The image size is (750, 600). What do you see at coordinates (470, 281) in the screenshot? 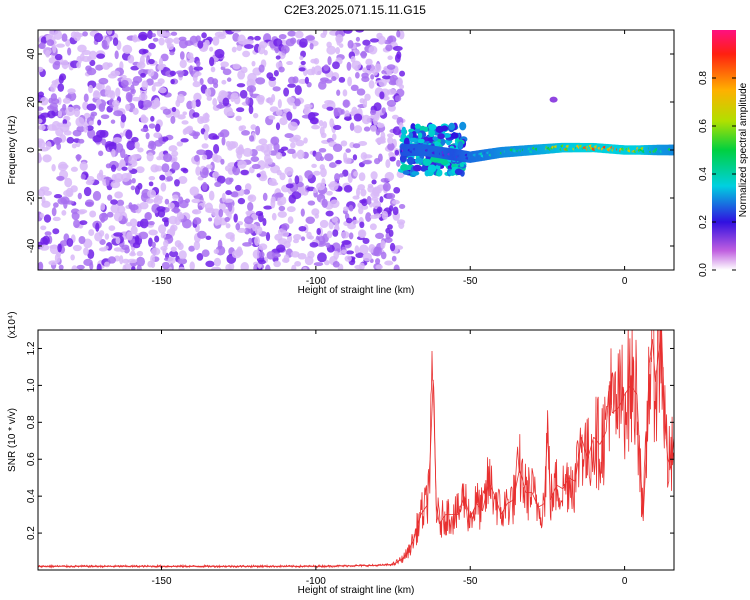
I see `x-tick-label: -50` at bounding box center [470, 281].